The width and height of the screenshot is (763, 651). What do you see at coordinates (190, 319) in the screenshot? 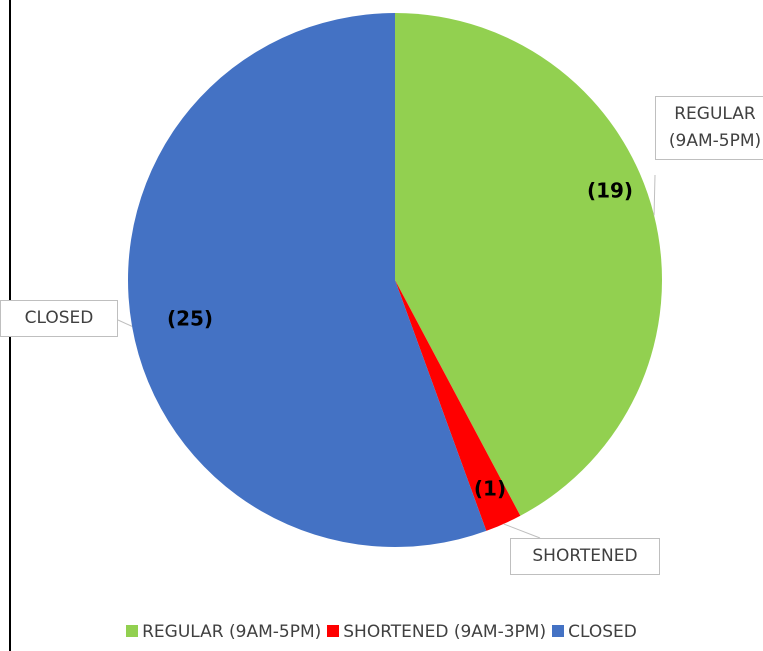
I see `data-label: (25)` at bounding box center [190, 319].